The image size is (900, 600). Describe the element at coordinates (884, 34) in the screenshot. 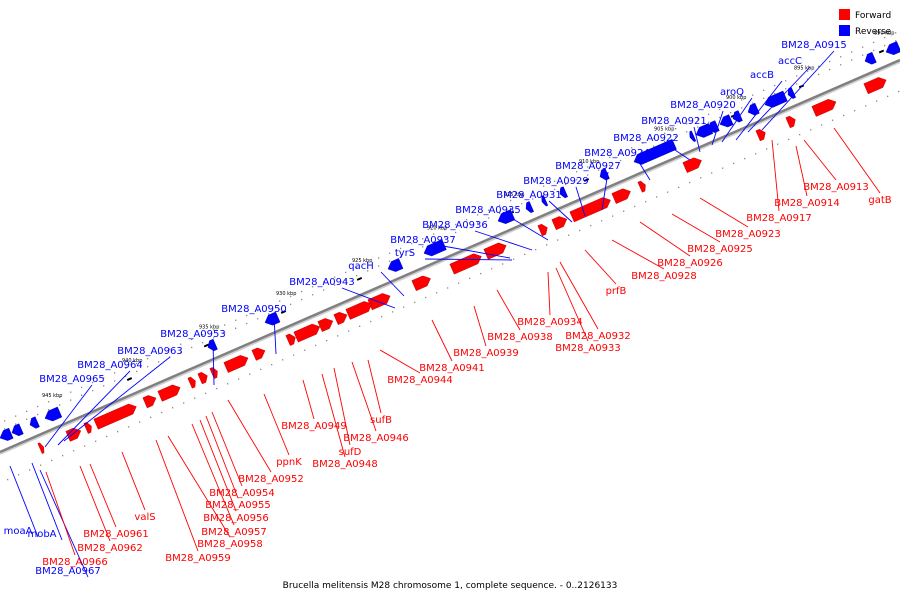

I see `kbp-tick-label: 890 kbp` at that location.